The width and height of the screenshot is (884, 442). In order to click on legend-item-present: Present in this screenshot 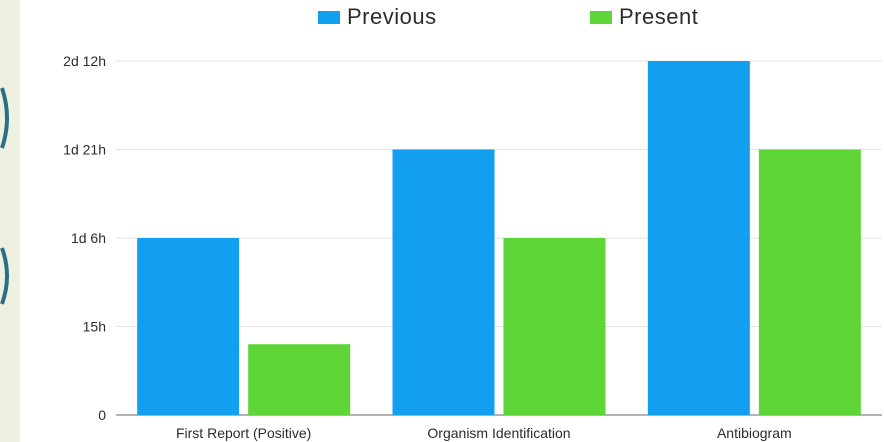, I will do `click(644, 17)`.